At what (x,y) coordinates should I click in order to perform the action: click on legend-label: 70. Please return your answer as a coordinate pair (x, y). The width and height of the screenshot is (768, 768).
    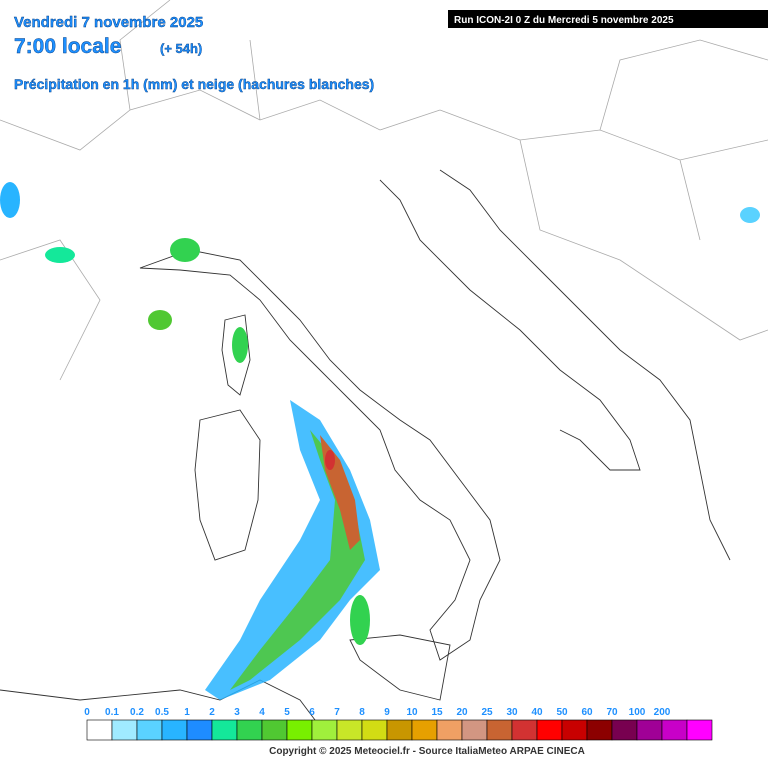
    Looking at the image, I should click on (612, 712).